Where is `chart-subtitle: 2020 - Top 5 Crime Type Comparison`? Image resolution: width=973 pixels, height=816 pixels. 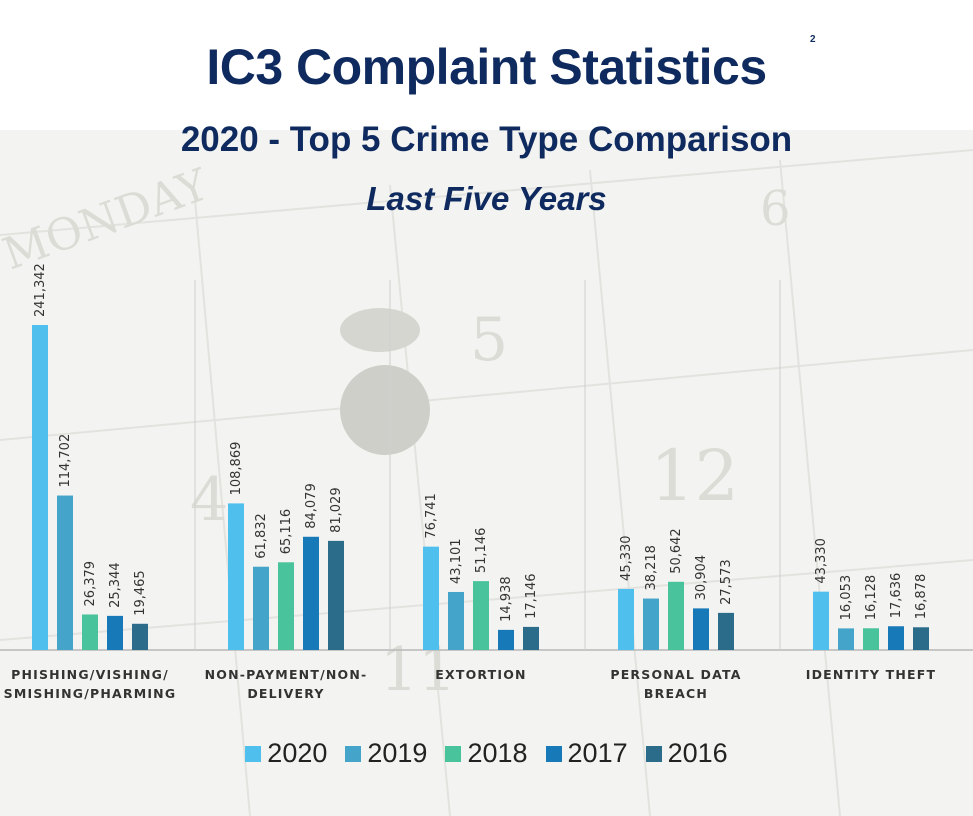 chart-subtitle: 2020 - Top 5 Crime Type Comparison is located at coordinates (486, 139).